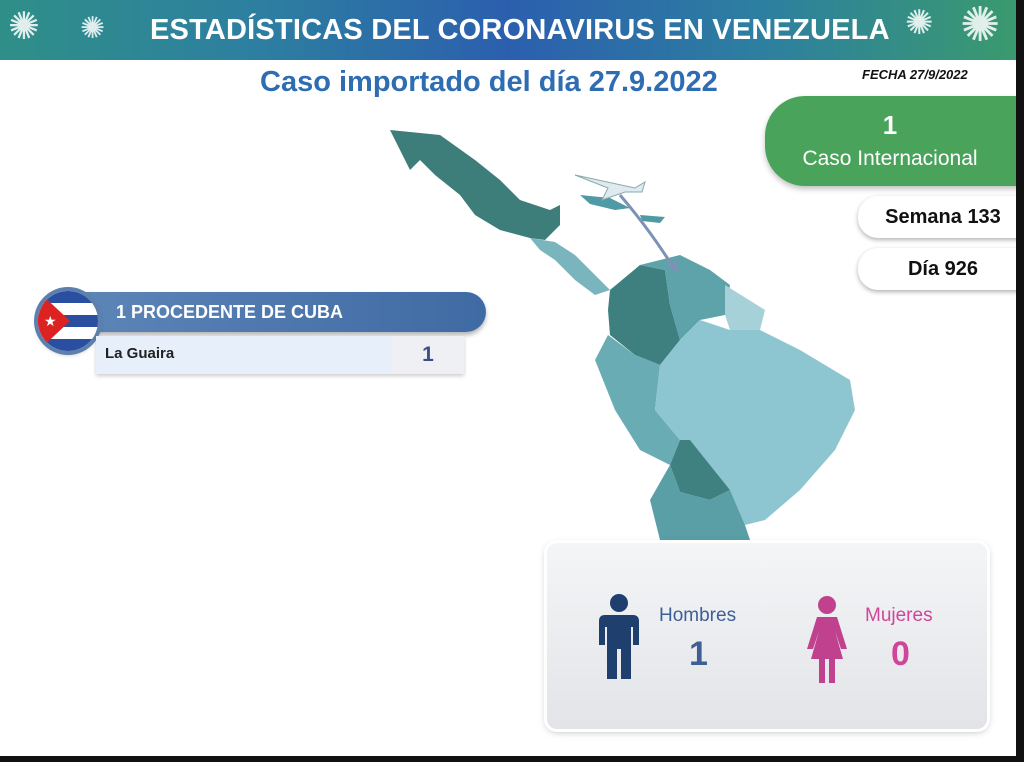  What do you see at coordinates (937, 269) in the screenshot?
I see `day-badge: Día 926` at bounding box center [937, 269].